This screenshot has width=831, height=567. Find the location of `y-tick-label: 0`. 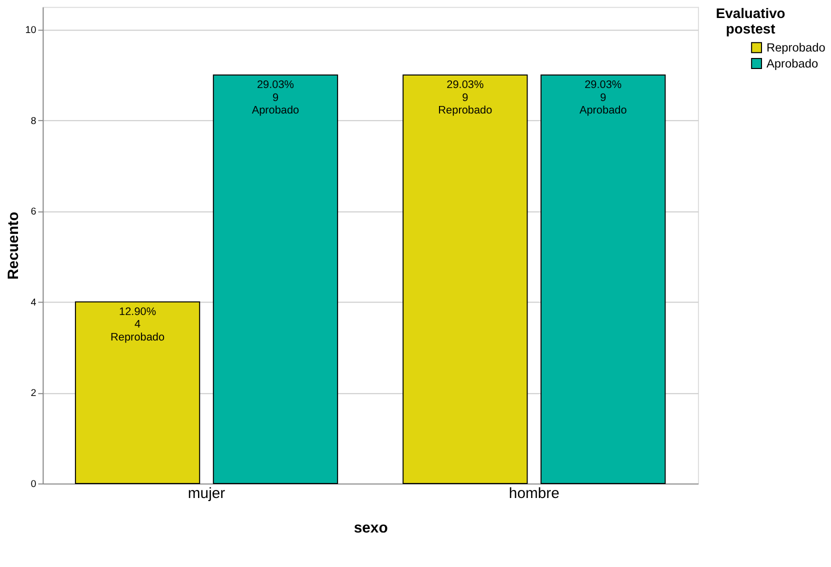

y-tick-label: 0 is located at coordinates (33, 484).